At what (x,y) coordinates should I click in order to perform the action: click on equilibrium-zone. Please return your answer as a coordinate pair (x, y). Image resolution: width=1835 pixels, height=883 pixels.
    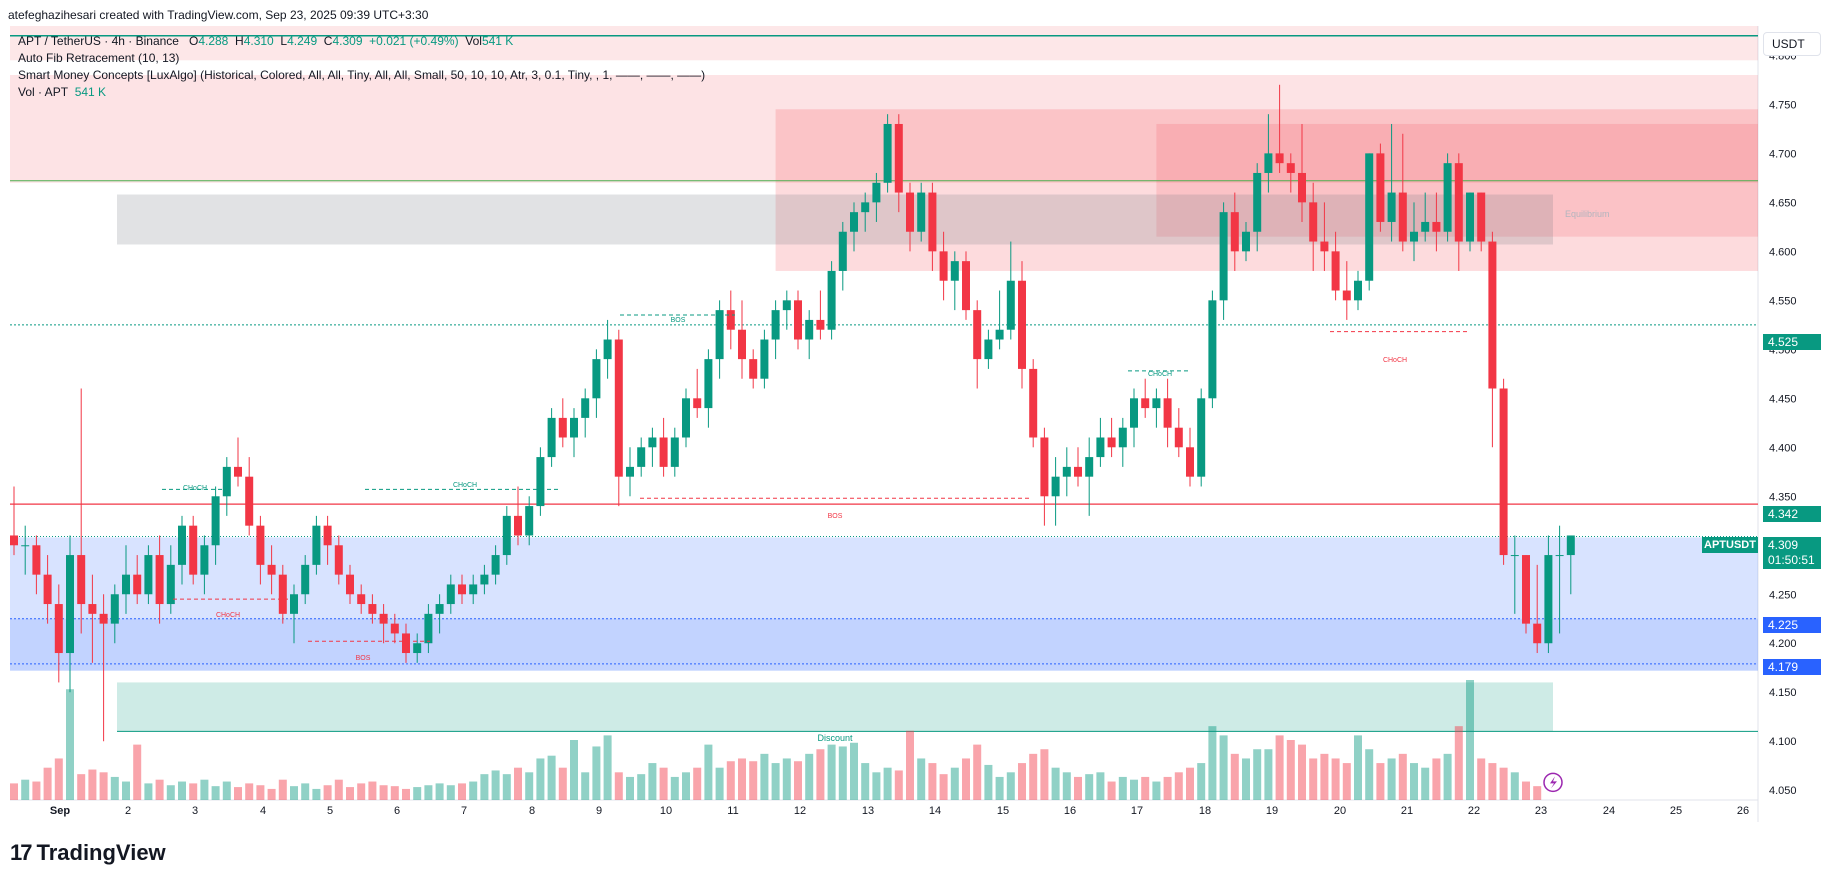
    Looking at the image, I should click on (835, 219).